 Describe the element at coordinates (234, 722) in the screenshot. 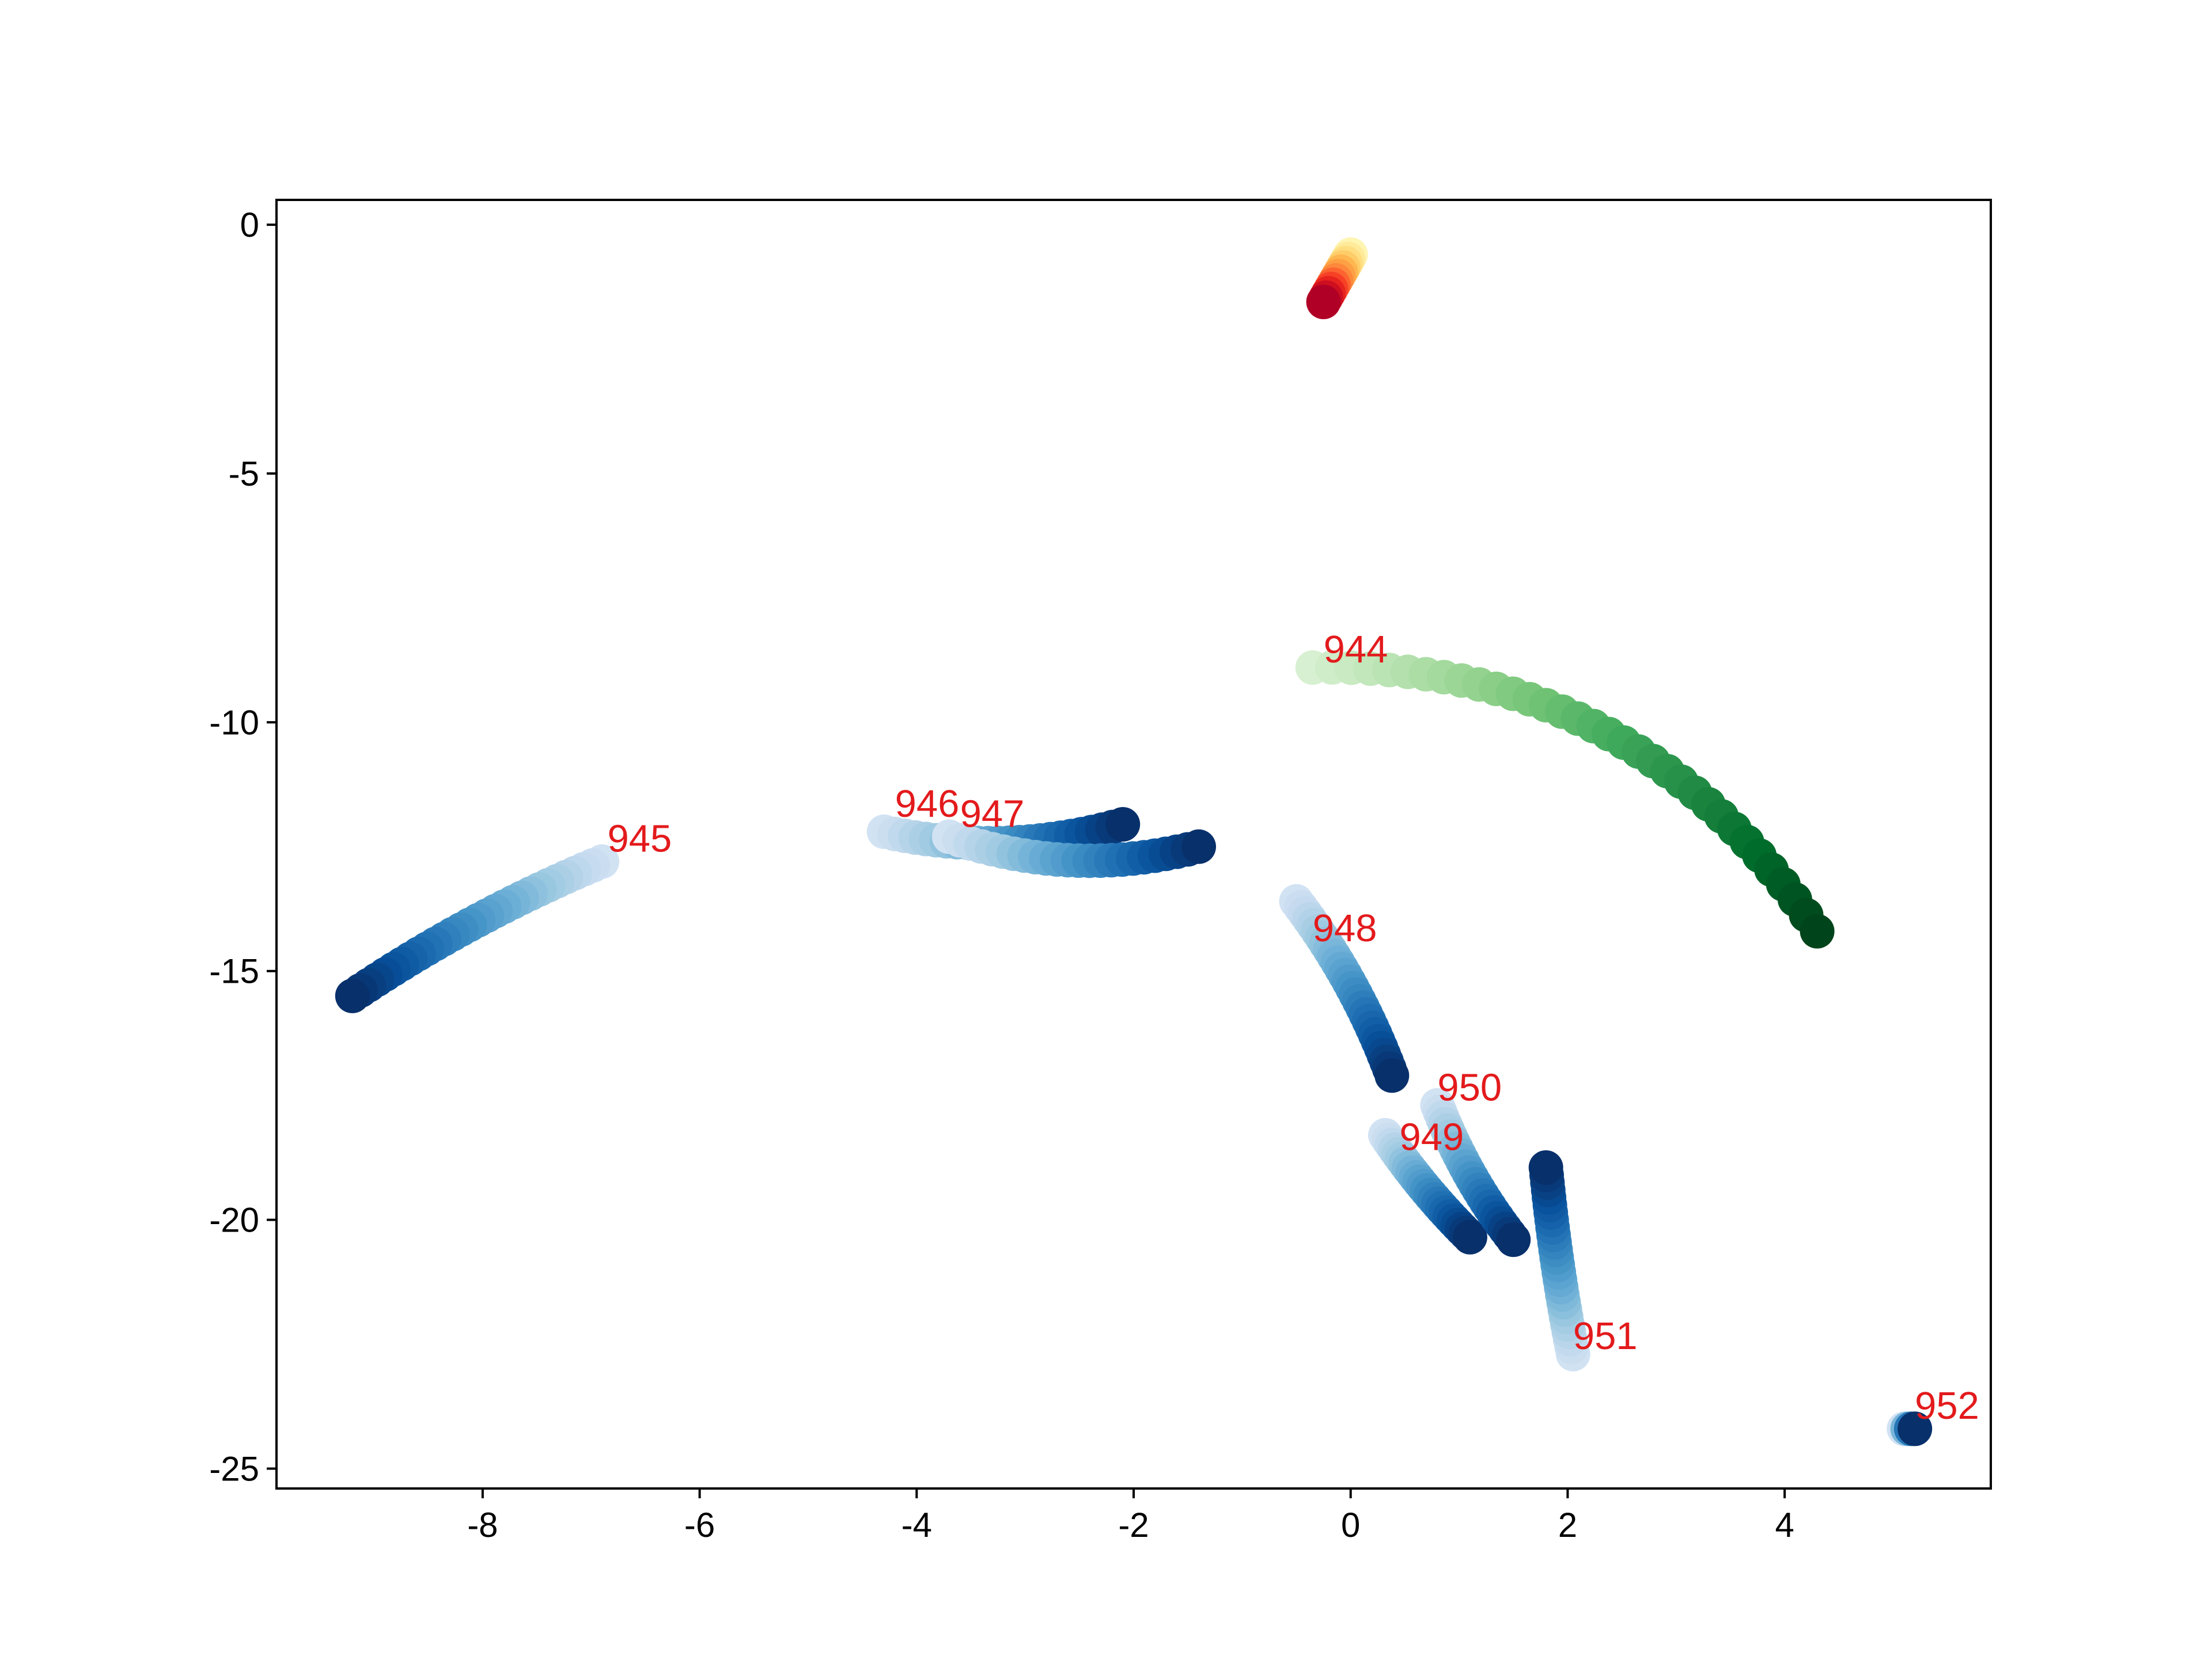

I see `y-tick-label: -10` at that location.